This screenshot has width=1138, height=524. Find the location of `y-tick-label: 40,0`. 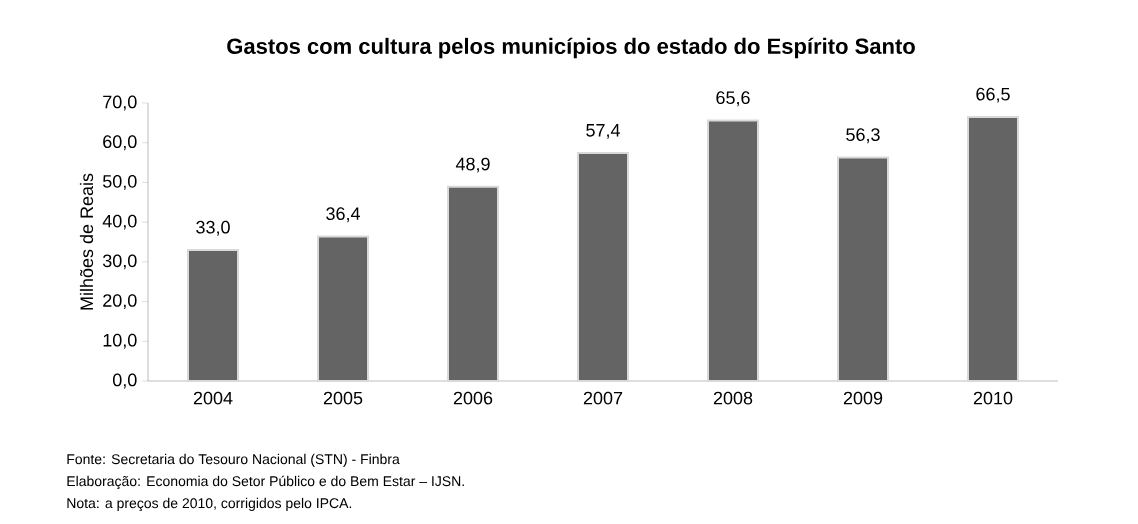

y-tick-label: 40,0 is located at coordinates (119, 222).